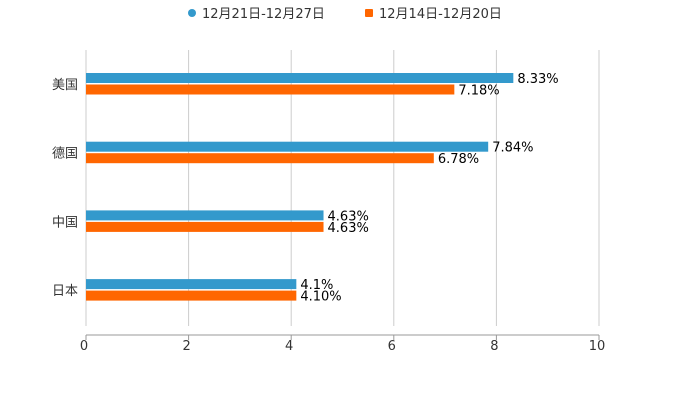 Image resolution: width=700 pixels, height=400 pixels. Describe the element at coordinates (537, 79) in the screenshot. I see `data-label: 8.33%` at that location.